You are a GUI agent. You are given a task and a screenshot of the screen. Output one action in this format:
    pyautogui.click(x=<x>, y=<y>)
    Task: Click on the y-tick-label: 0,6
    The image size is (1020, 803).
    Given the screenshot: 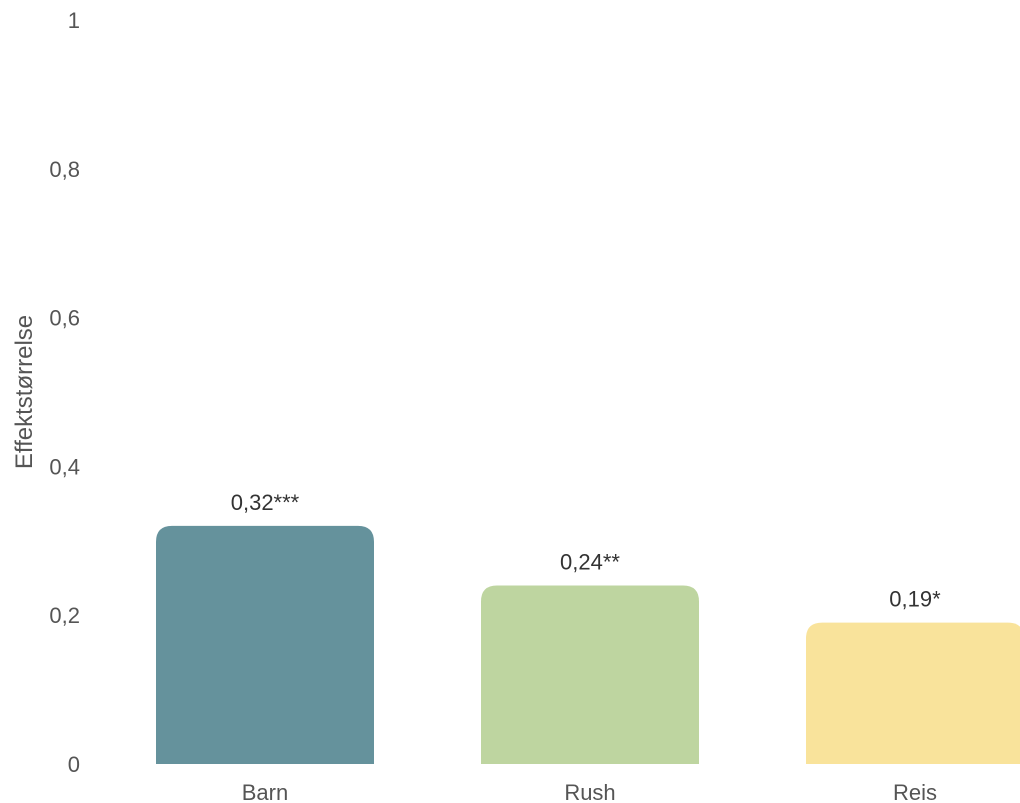 What is the action you would take?
    pyautogui.click(x=64, y=318)
    